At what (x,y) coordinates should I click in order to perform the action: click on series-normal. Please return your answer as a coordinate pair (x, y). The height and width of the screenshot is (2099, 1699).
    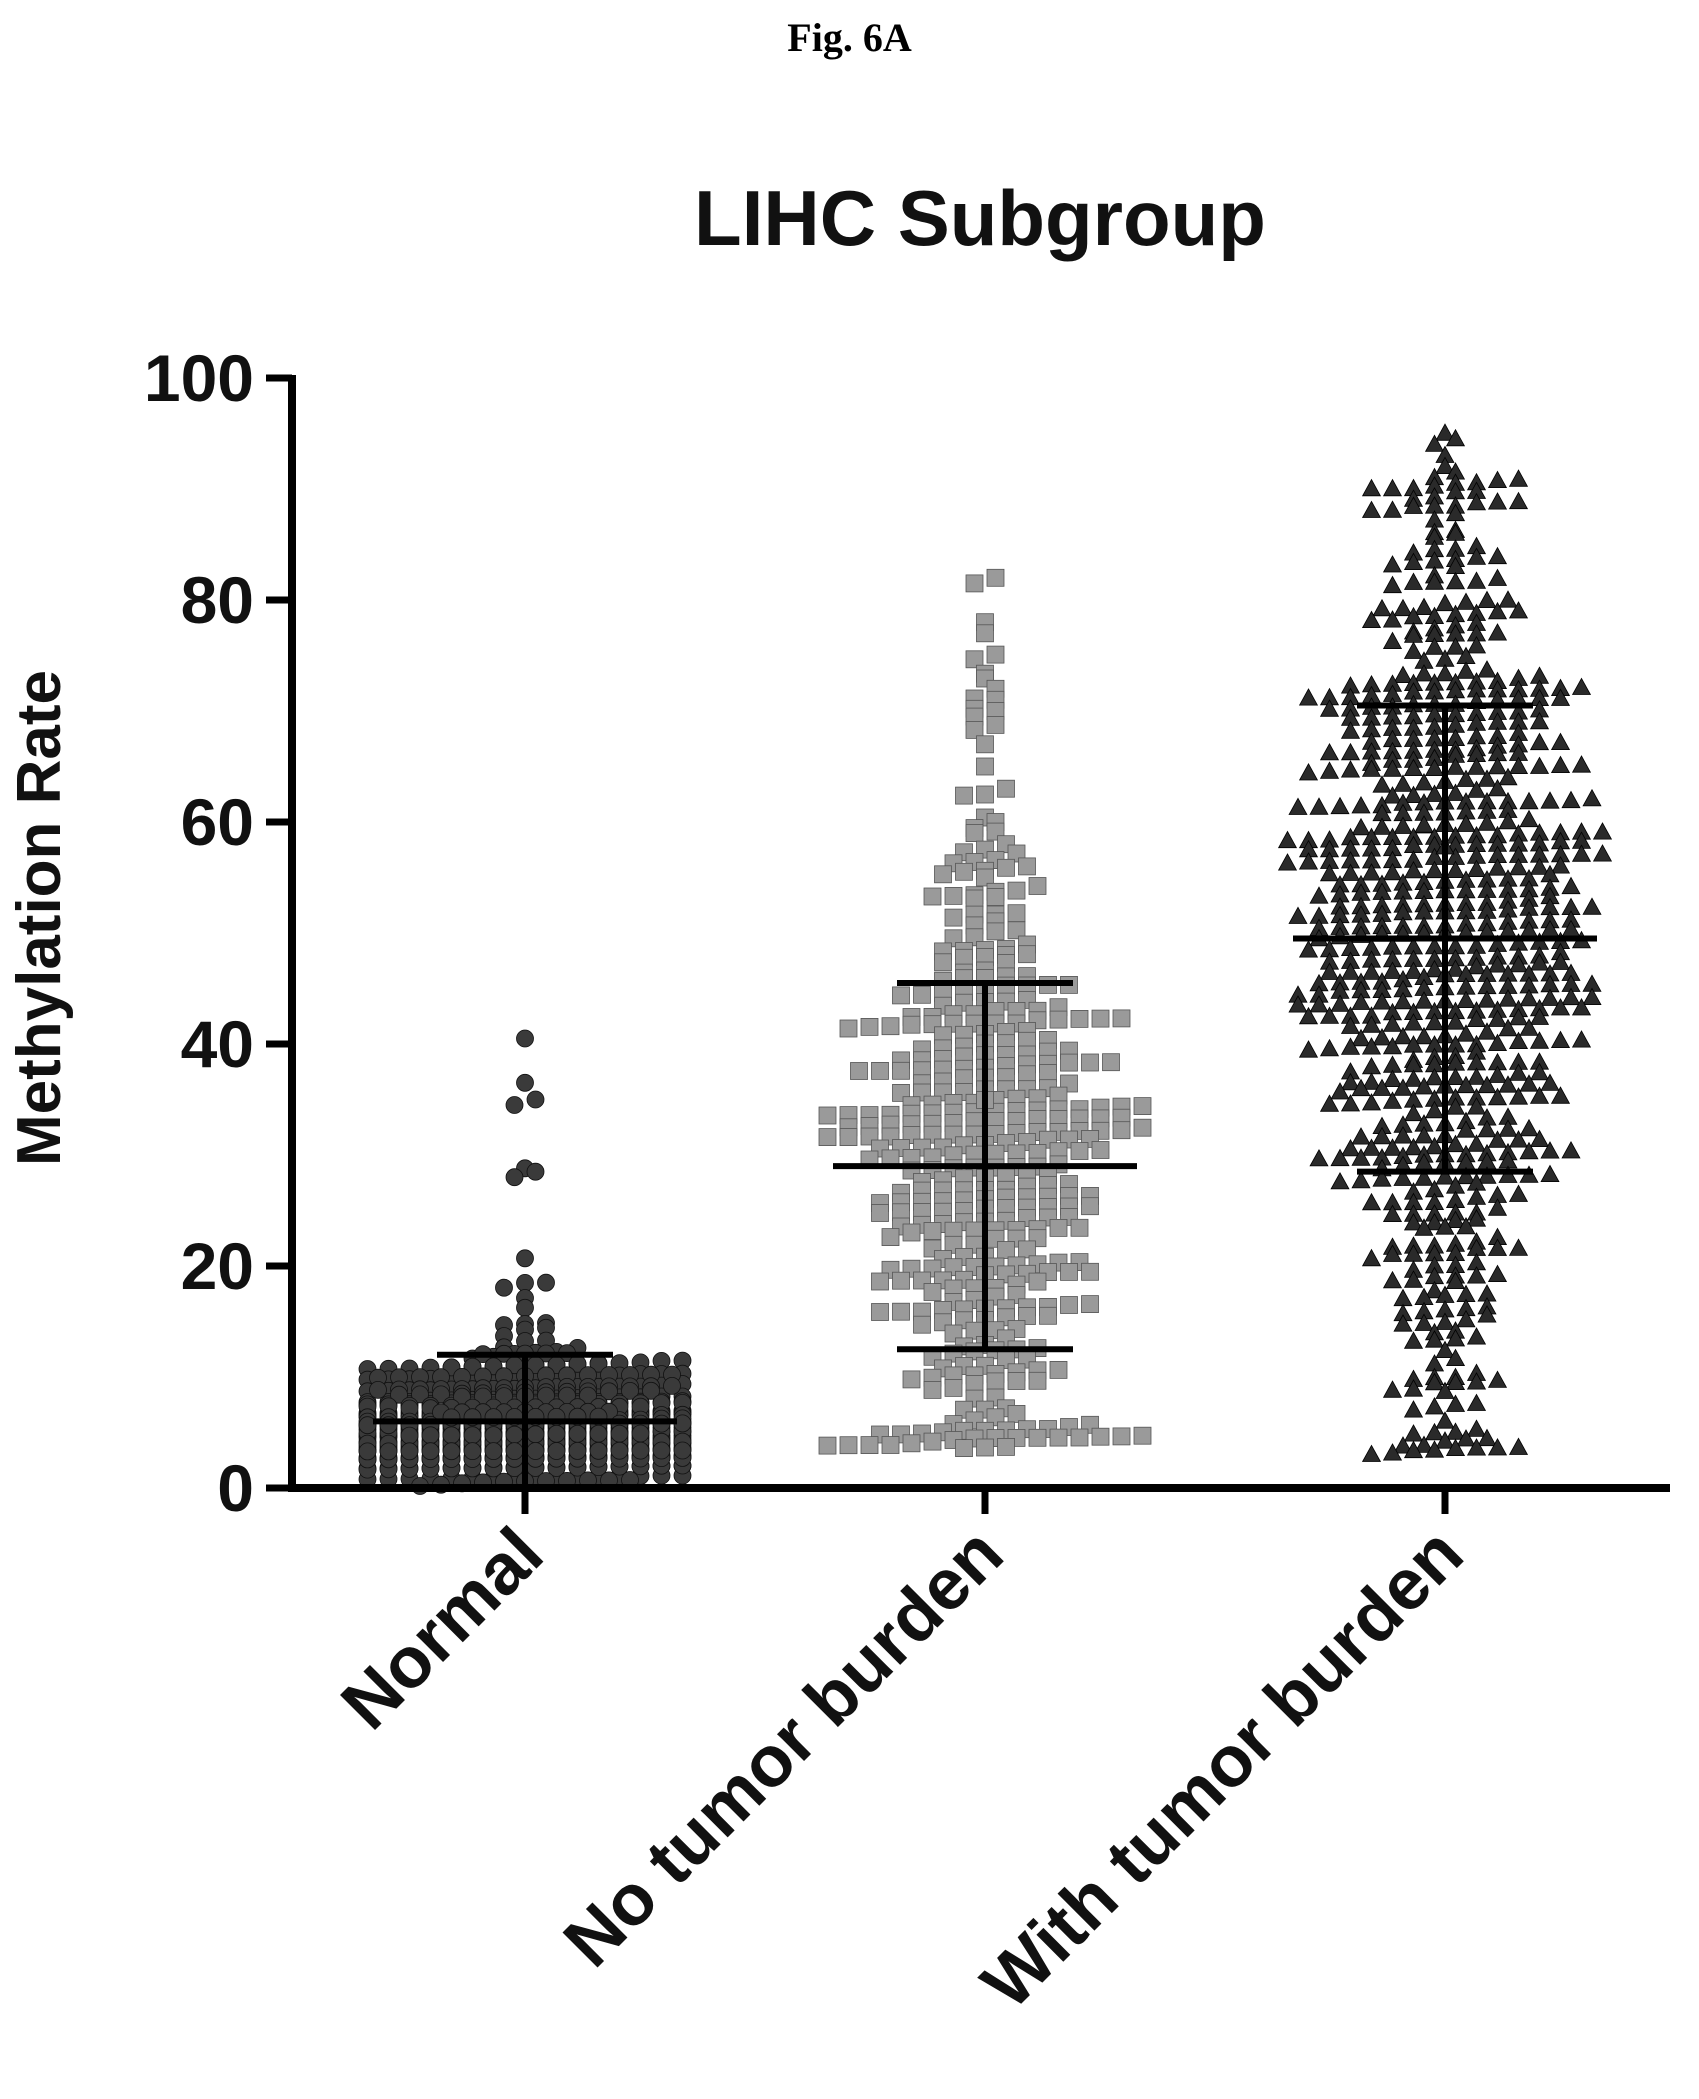
    Looking at the image, I should click on (525, 1262).